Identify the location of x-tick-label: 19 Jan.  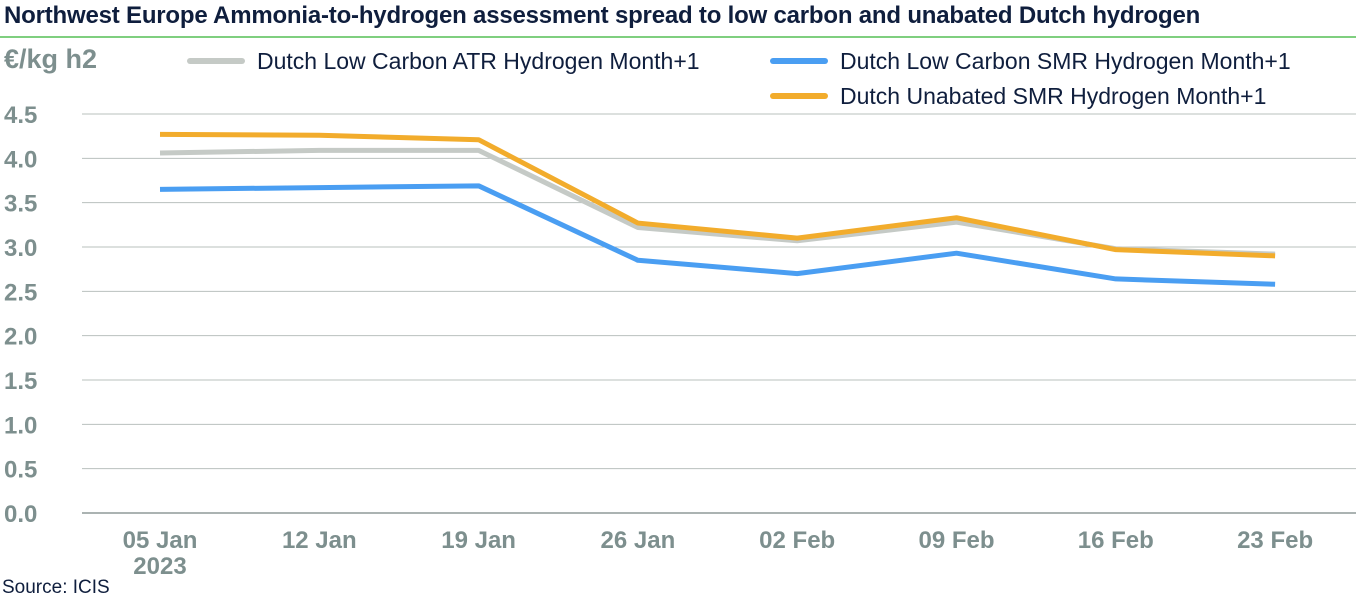
(478, 540).